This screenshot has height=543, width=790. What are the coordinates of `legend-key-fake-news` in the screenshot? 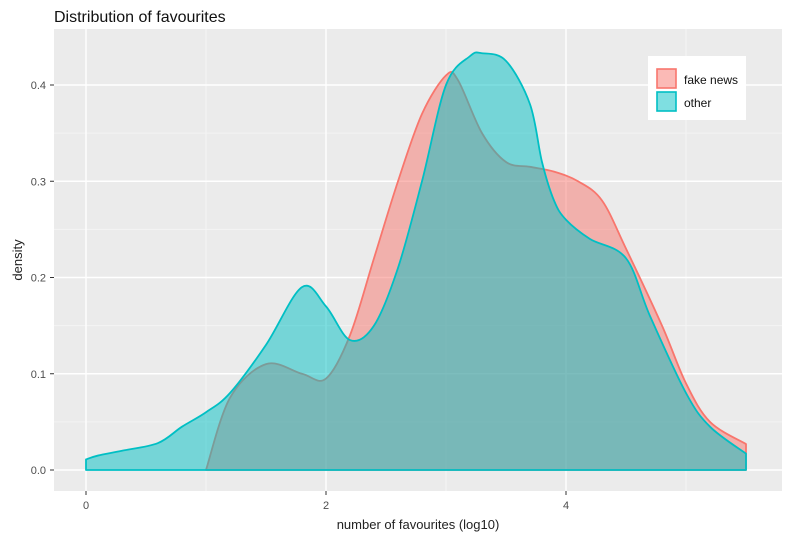 It's located at (666, 78).